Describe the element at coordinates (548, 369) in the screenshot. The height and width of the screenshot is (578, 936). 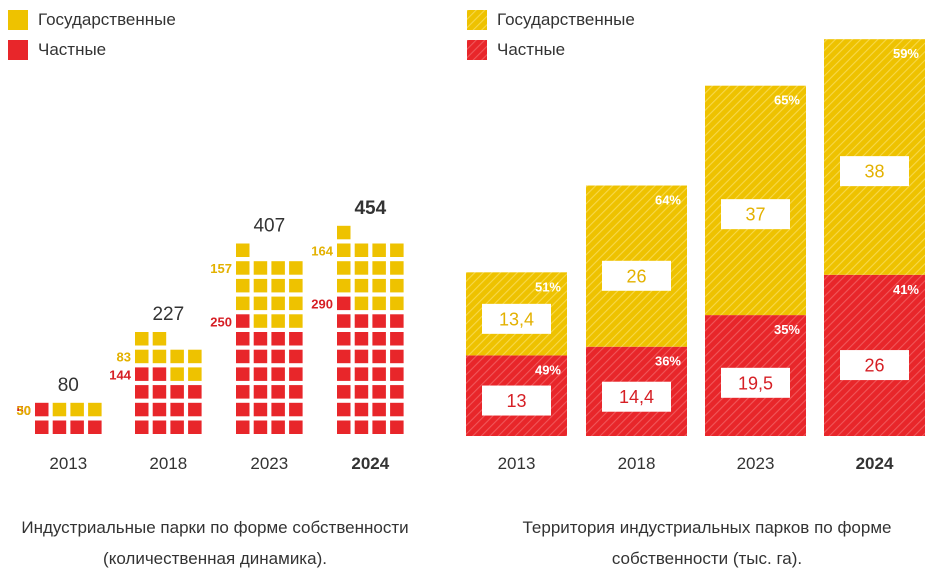
I see `share-label-private: 49%` at that location.